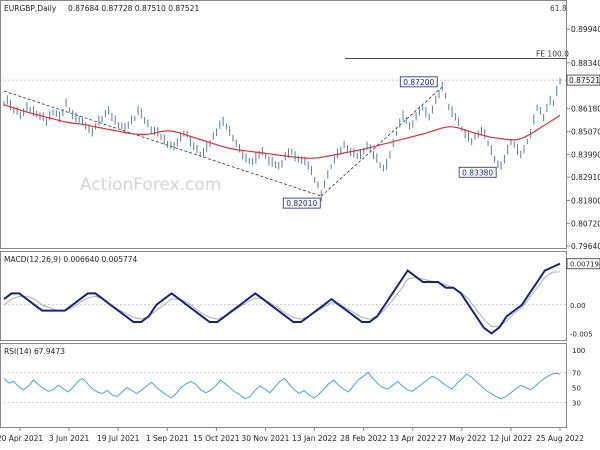 This screenshot has height=450, width=600. I want to click on fib-corner-label: 61.8, so click(558, 8).